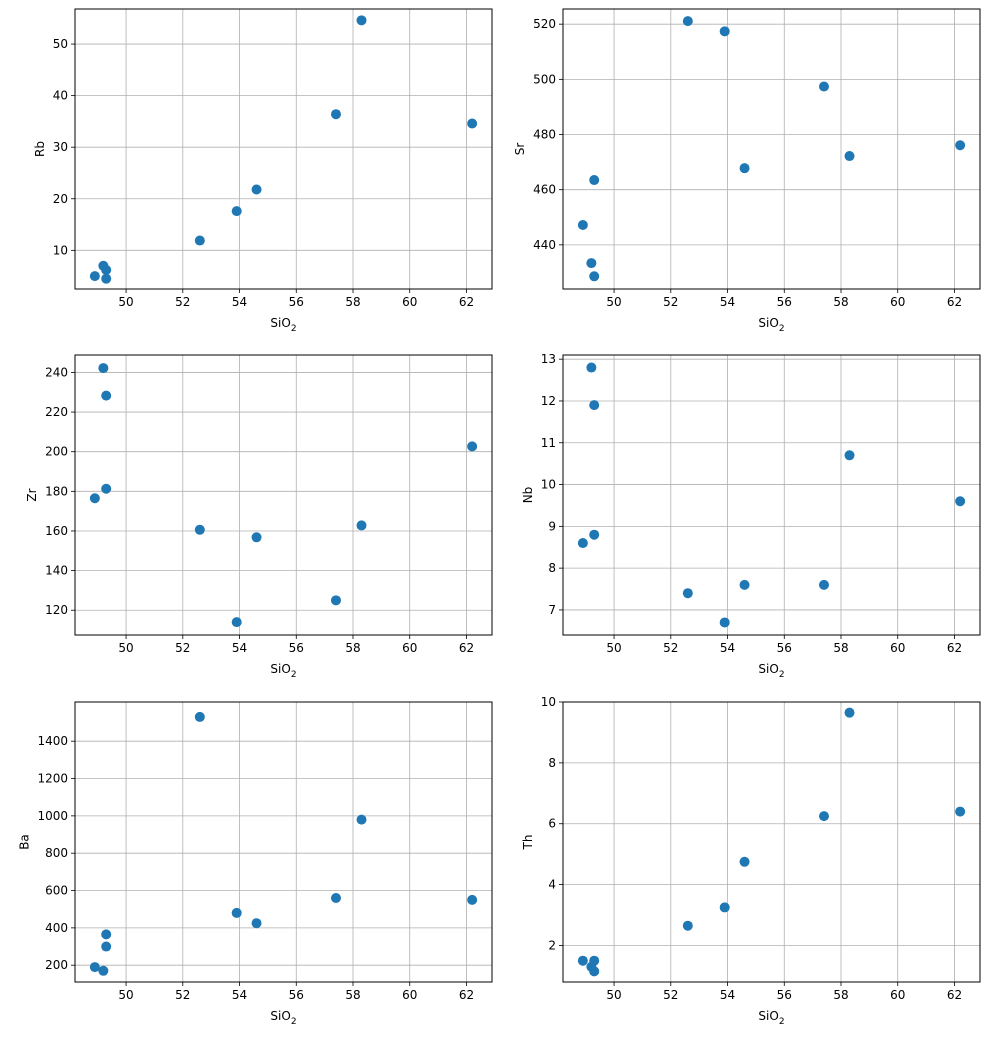  Describe the element at coordinates (544, 79) in the screenshot. I see `y-tick-label: 500` at that location.